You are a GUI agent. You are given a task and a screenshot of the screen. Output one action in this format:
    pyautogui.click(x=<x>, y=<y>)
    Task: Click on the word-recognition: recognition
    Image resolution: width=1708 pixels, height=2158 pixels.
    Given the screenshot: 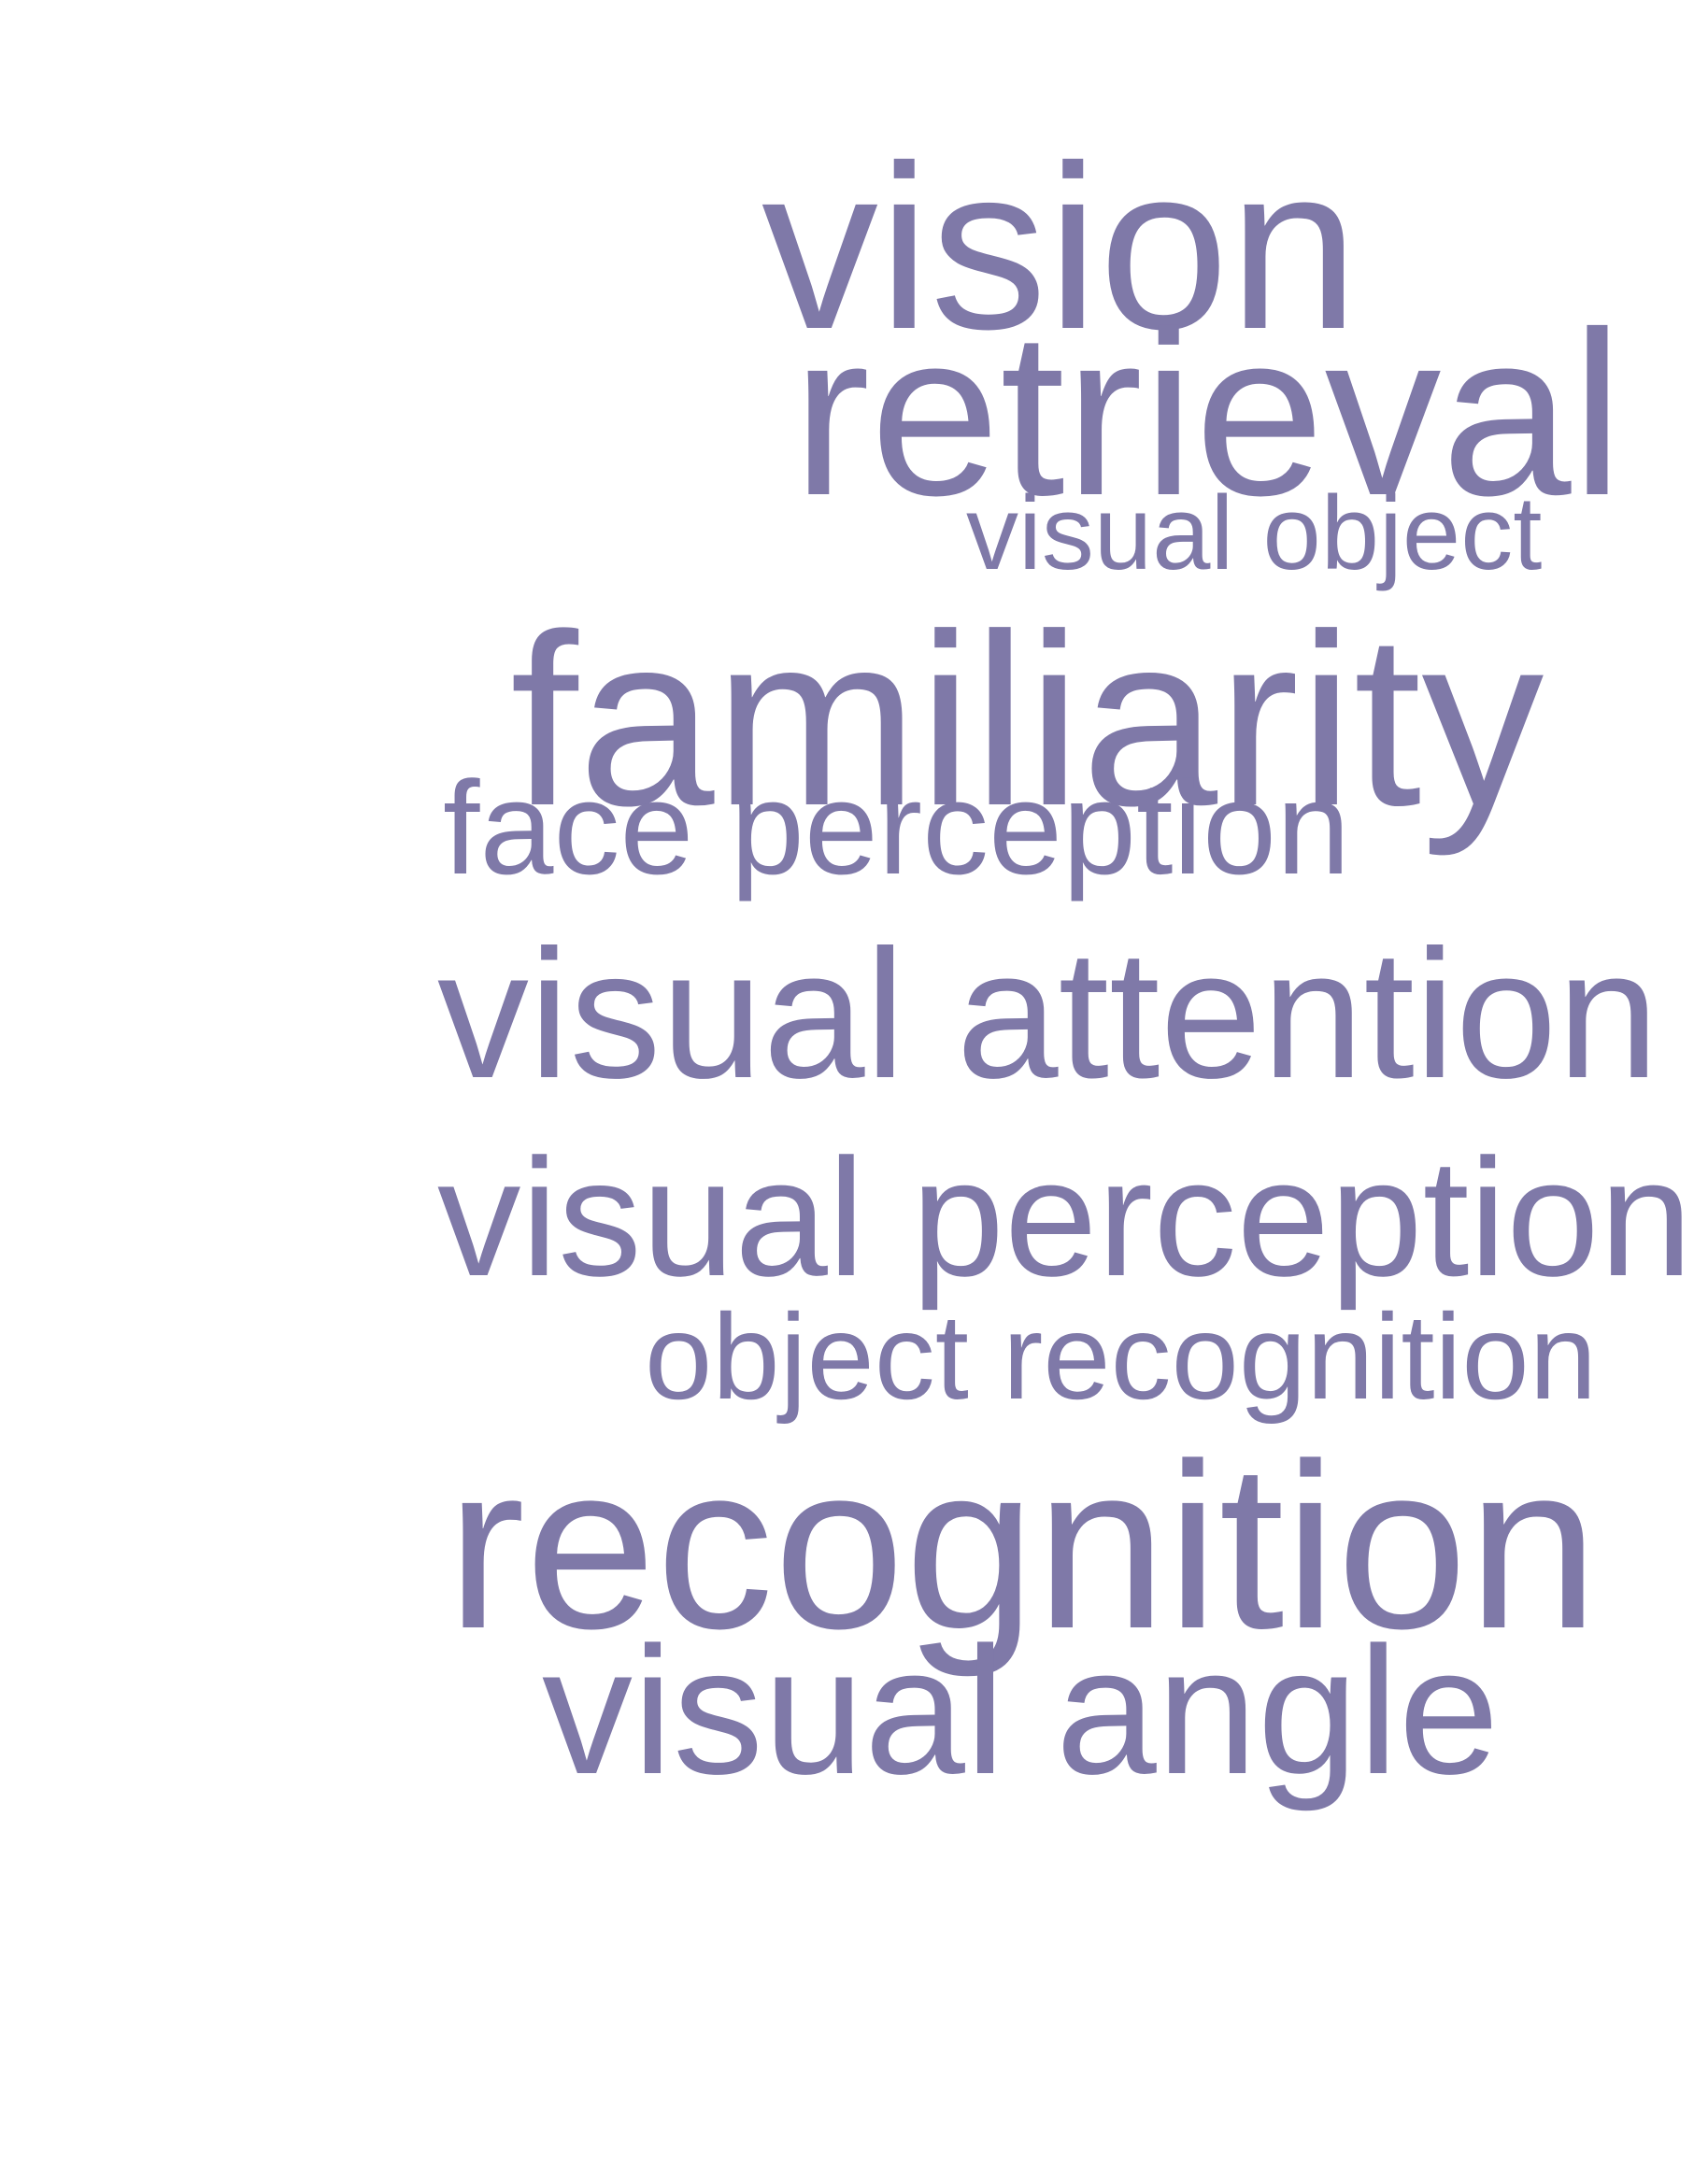 What is the action you would take?
    pyautogui.click(x=1023, y=1546)
    